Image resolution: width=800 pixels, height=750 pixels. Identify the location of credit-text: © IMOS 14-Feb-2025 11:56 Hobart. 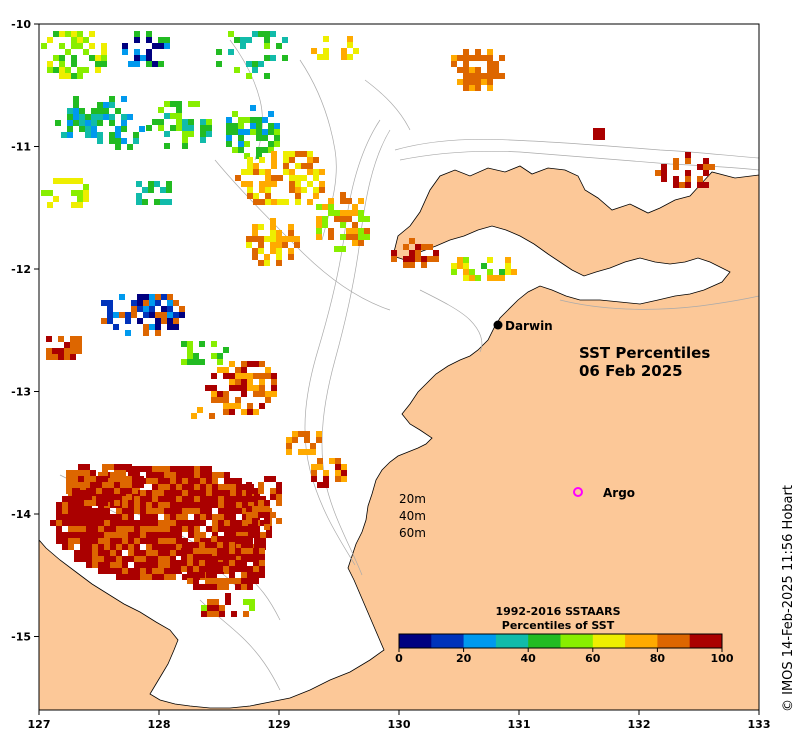
(788, 598).